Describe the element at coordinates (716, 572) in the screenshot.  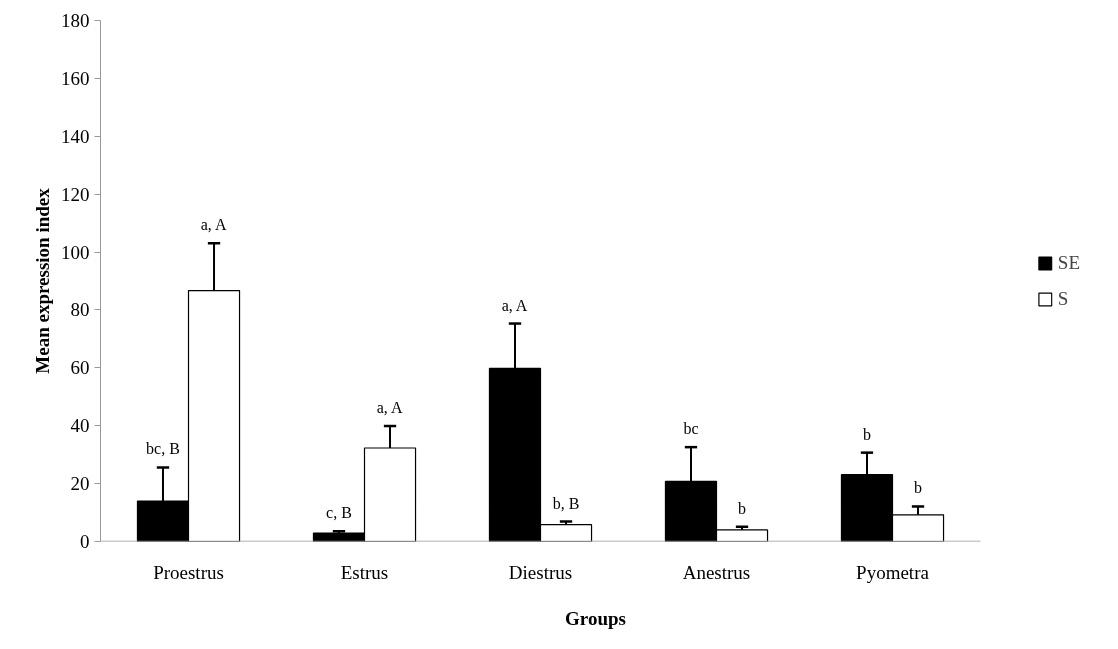
I see `x-tick-label: Anestrus` at that location.